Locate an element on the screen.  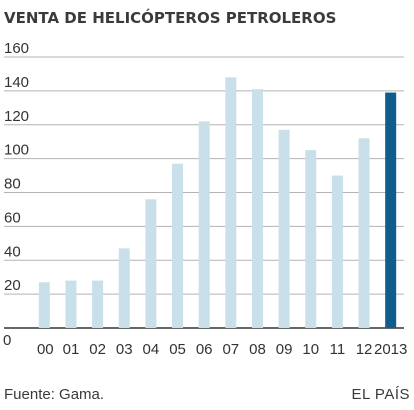
x-tick-label: 02 is located at coordinates (97, 349).